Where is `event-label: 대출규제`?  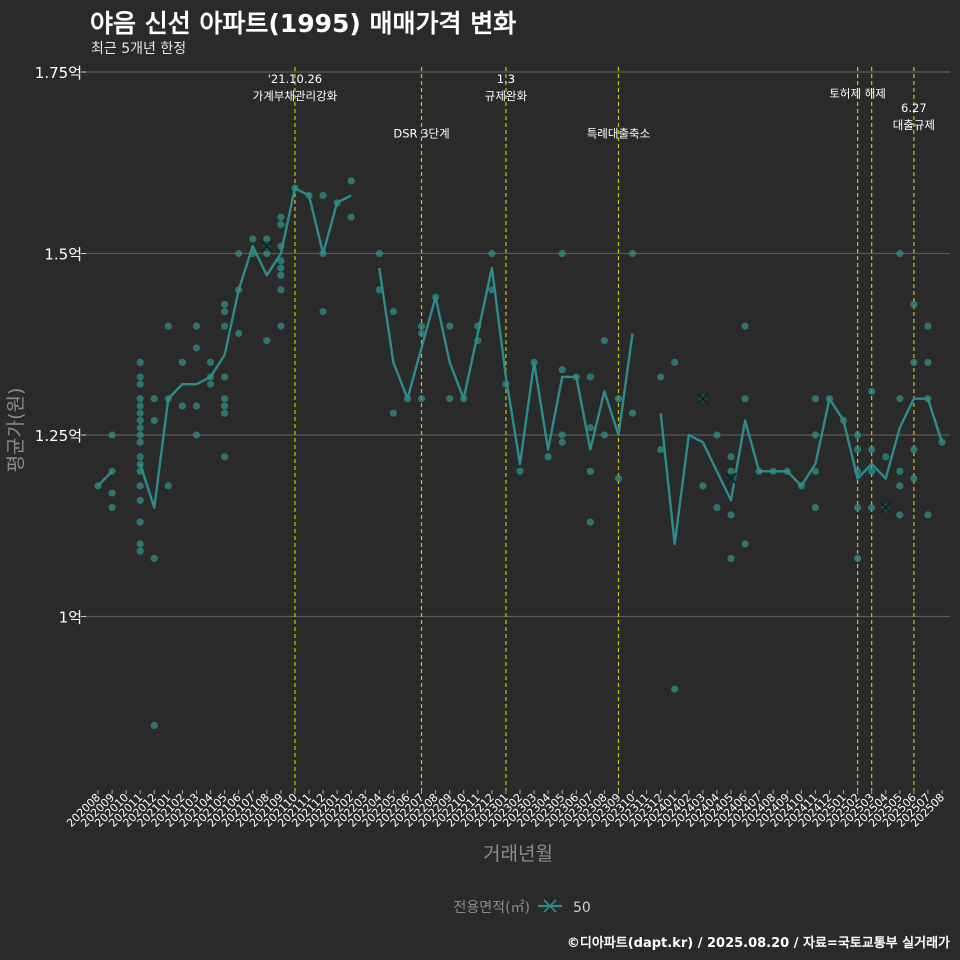 event-label: 대출규제 is located at coordinates (914, 125).